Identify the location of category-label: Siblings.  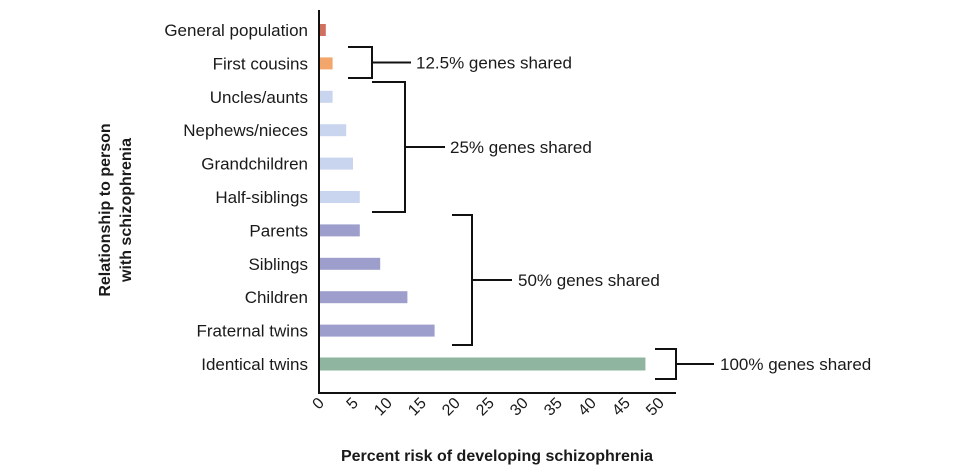
(278, 264).